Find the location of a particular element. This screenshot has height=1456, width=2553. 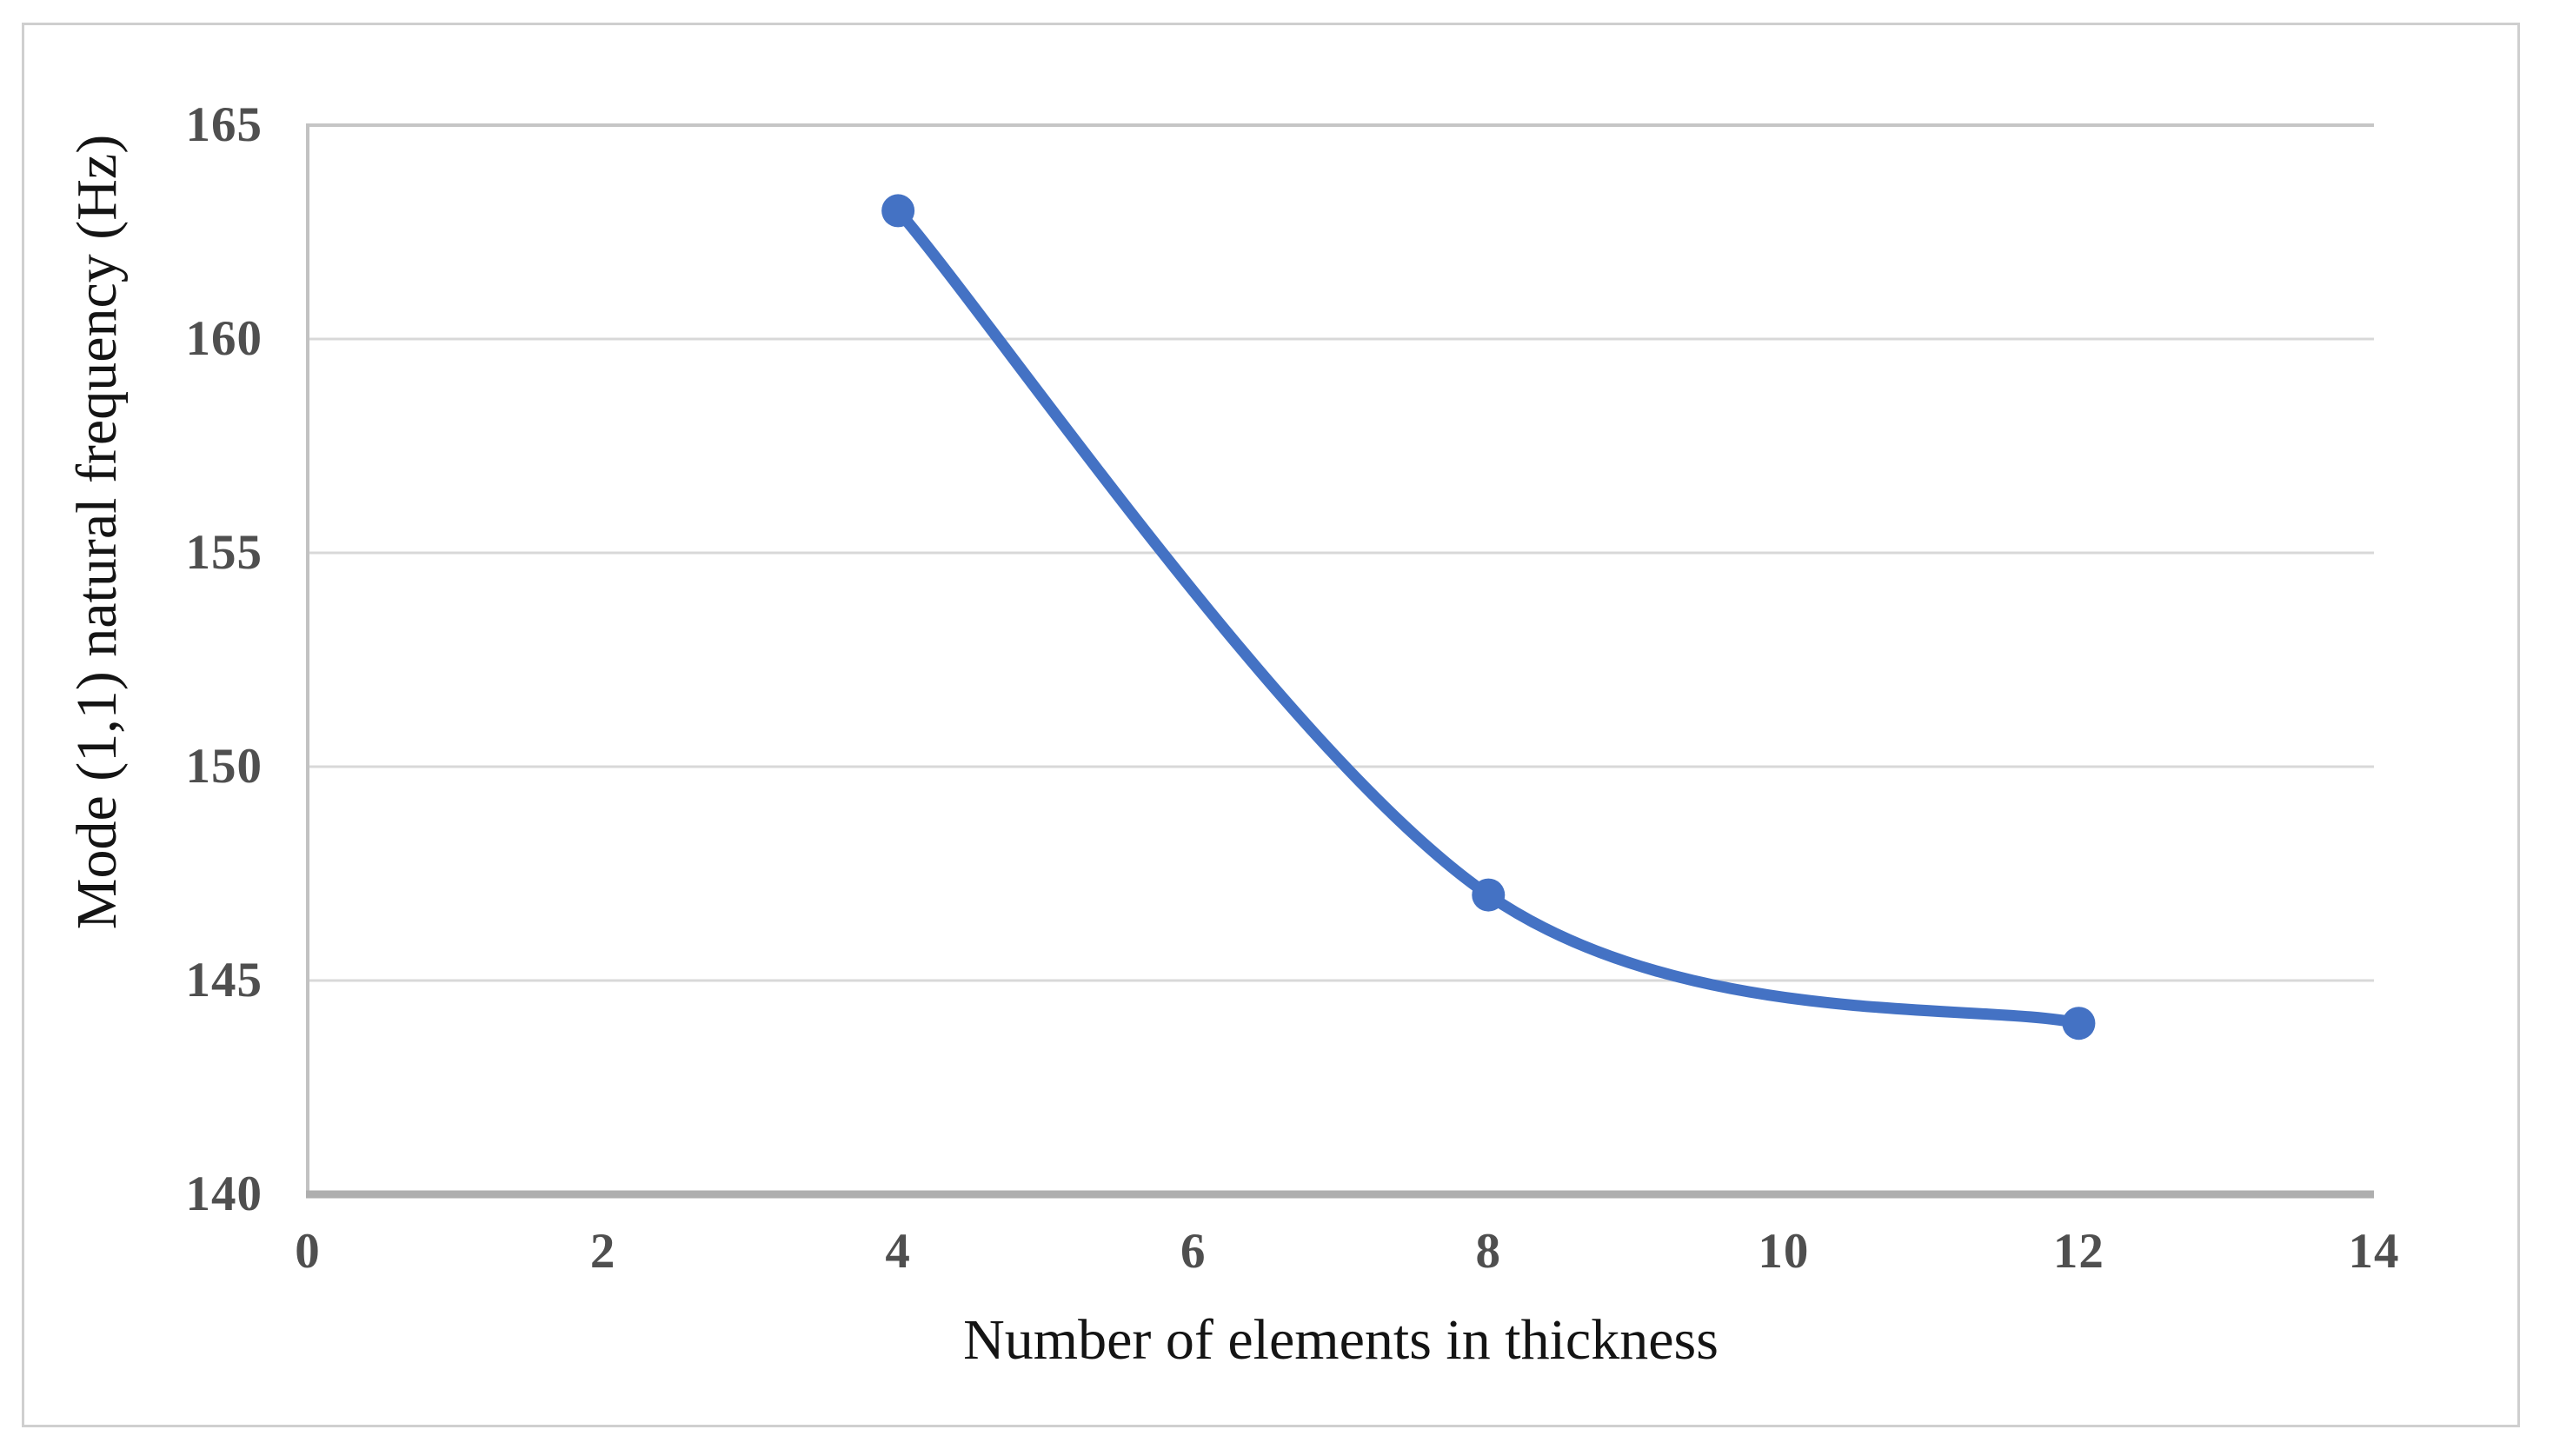

x-tick-label: 10 is located at coordinates (1784, 1251).